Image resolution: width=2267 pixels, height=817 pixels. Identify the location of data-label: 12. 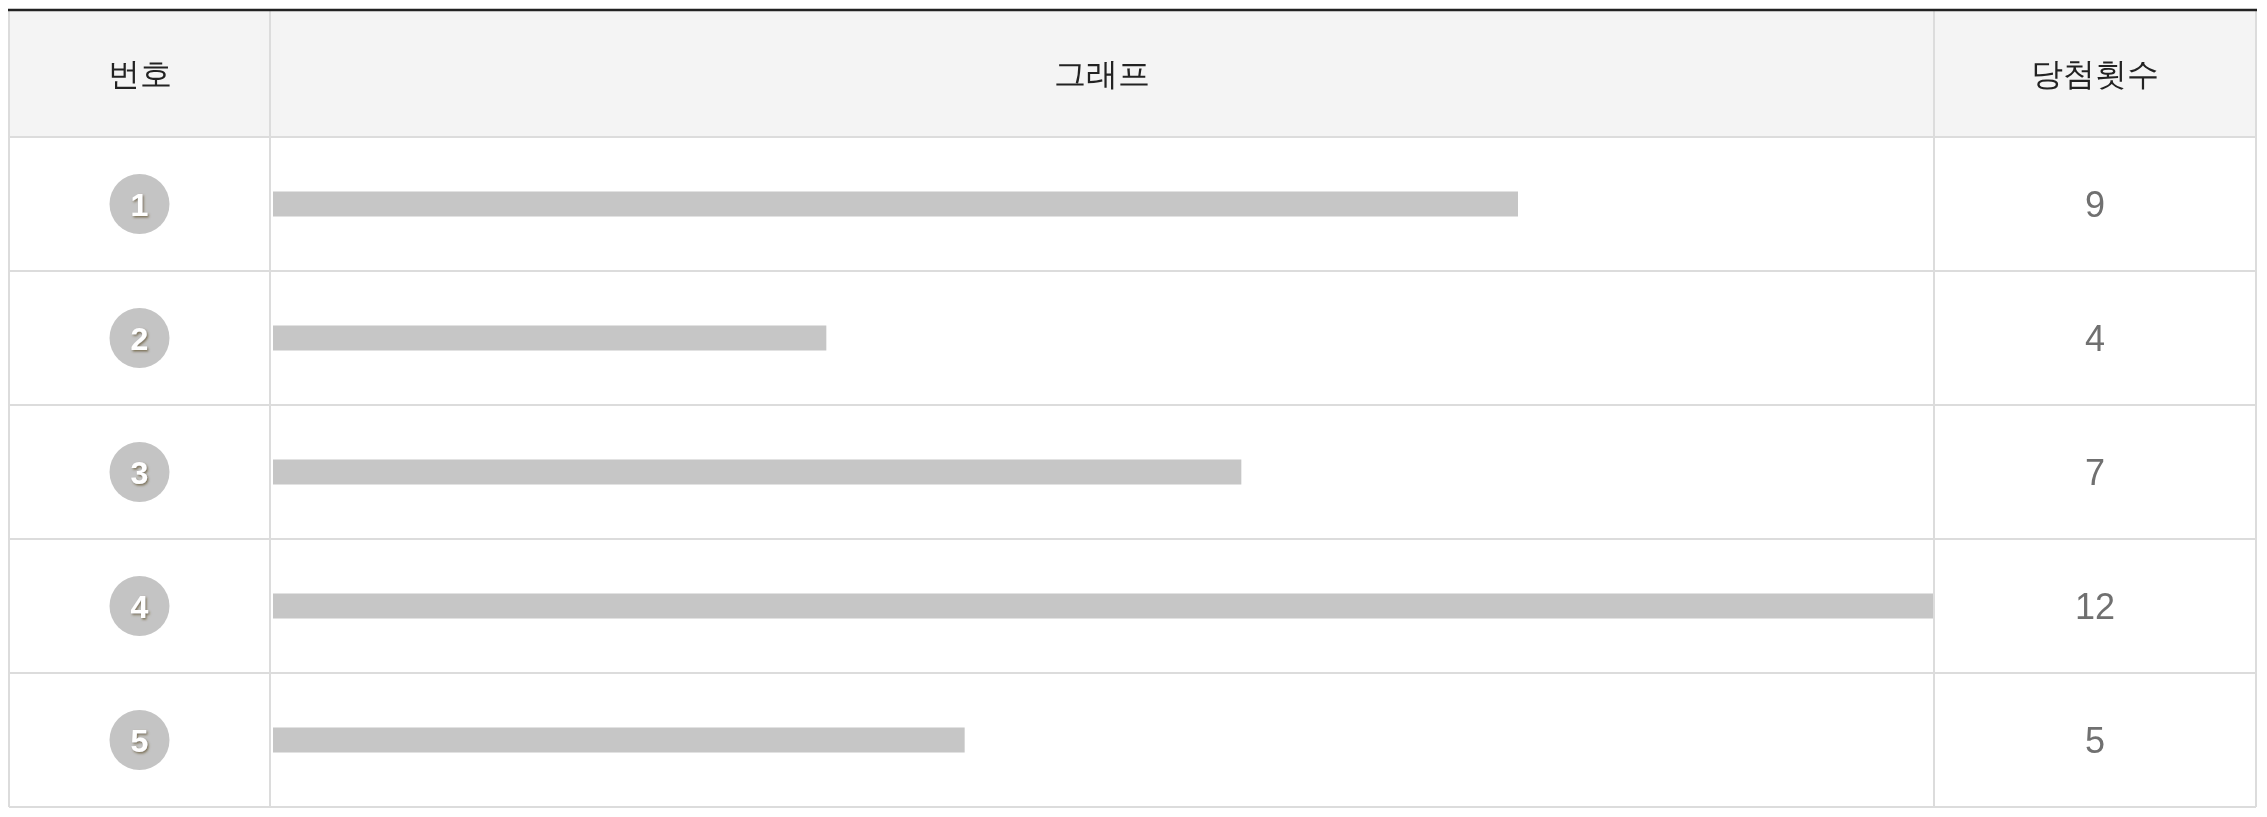
(2095, 606).